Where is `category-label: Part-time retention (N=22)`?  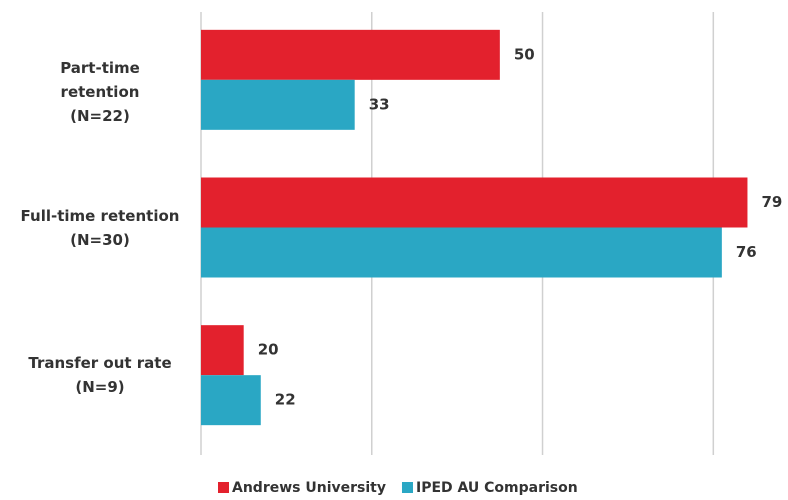
category-label: Part-time retention (N=22) is located at coordinates (100, 91).